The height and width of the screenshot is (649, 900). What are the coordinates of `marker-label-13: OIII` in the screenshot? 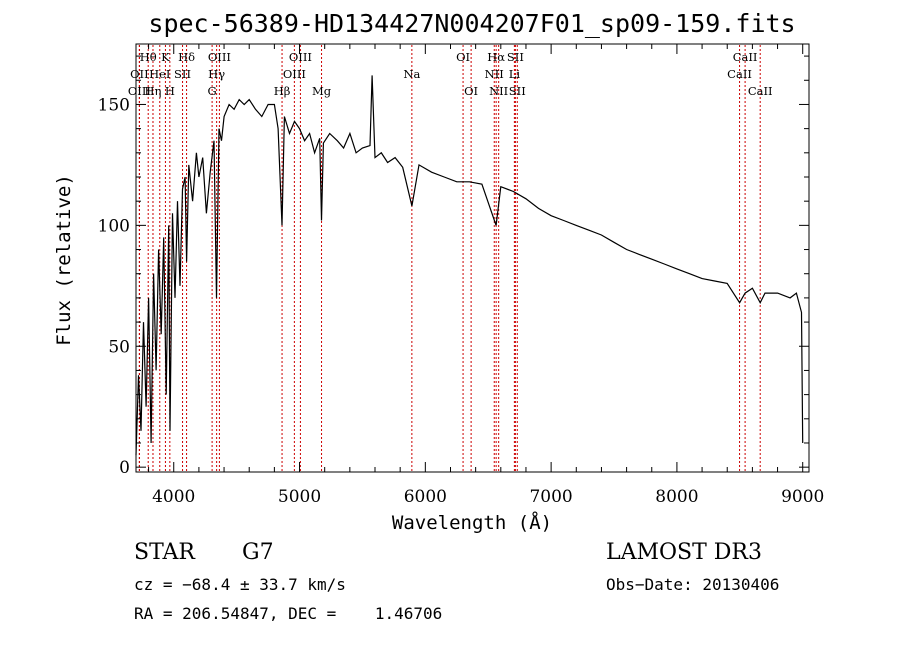 It's located at (300, 57).